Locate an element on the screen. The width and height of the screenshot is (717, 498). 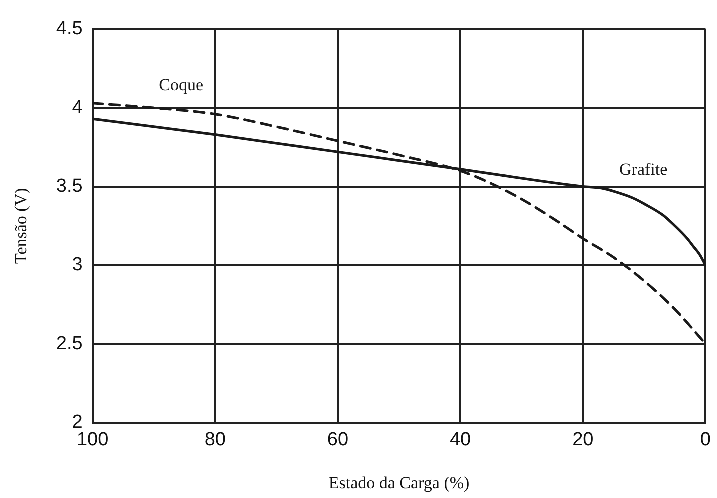
y-tick-label: 4.5 is located at coordinates (69, 29).